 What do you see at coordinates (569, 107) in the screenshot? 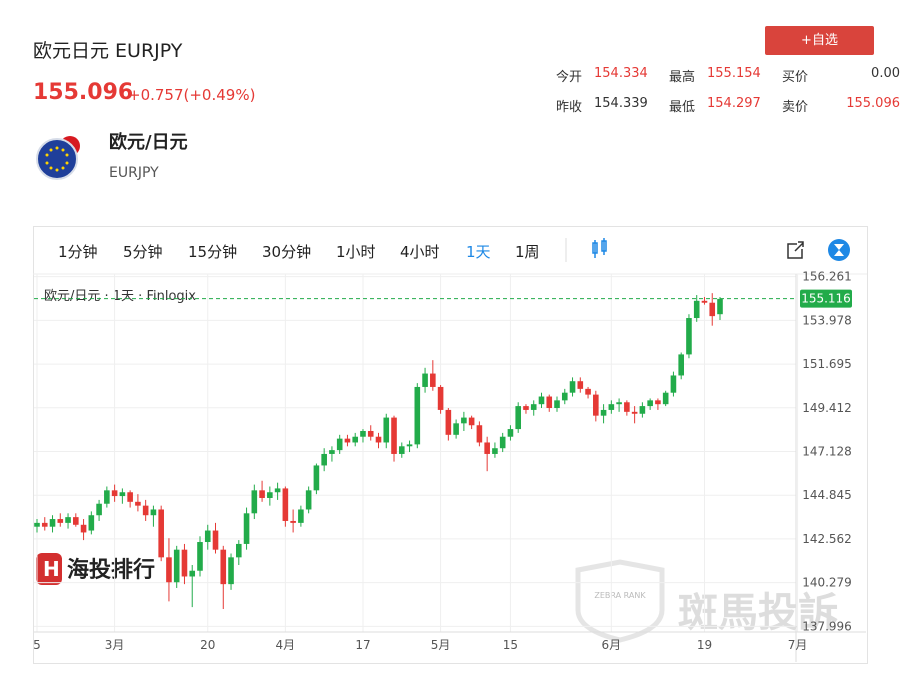
I see `quote-label: 昨收` at bounding box center [569, 107].